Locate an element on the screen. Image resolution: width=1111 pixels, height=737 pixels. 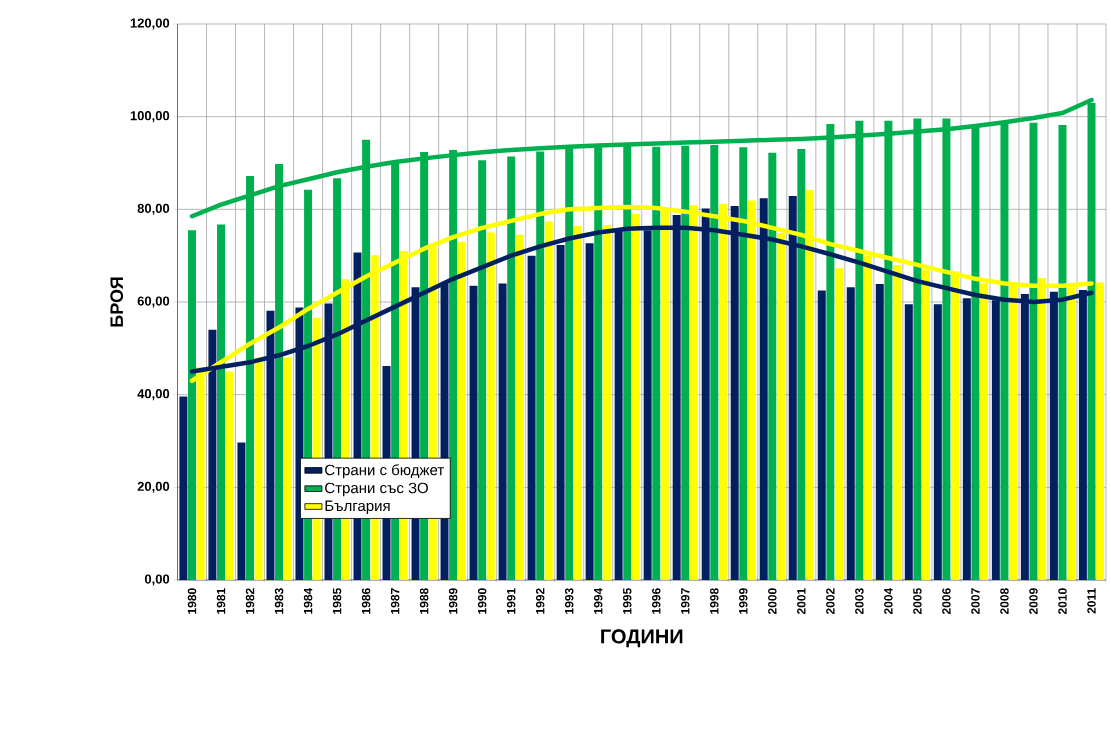
x-tick-label: 2008 is located at coordinates (1004, 601).